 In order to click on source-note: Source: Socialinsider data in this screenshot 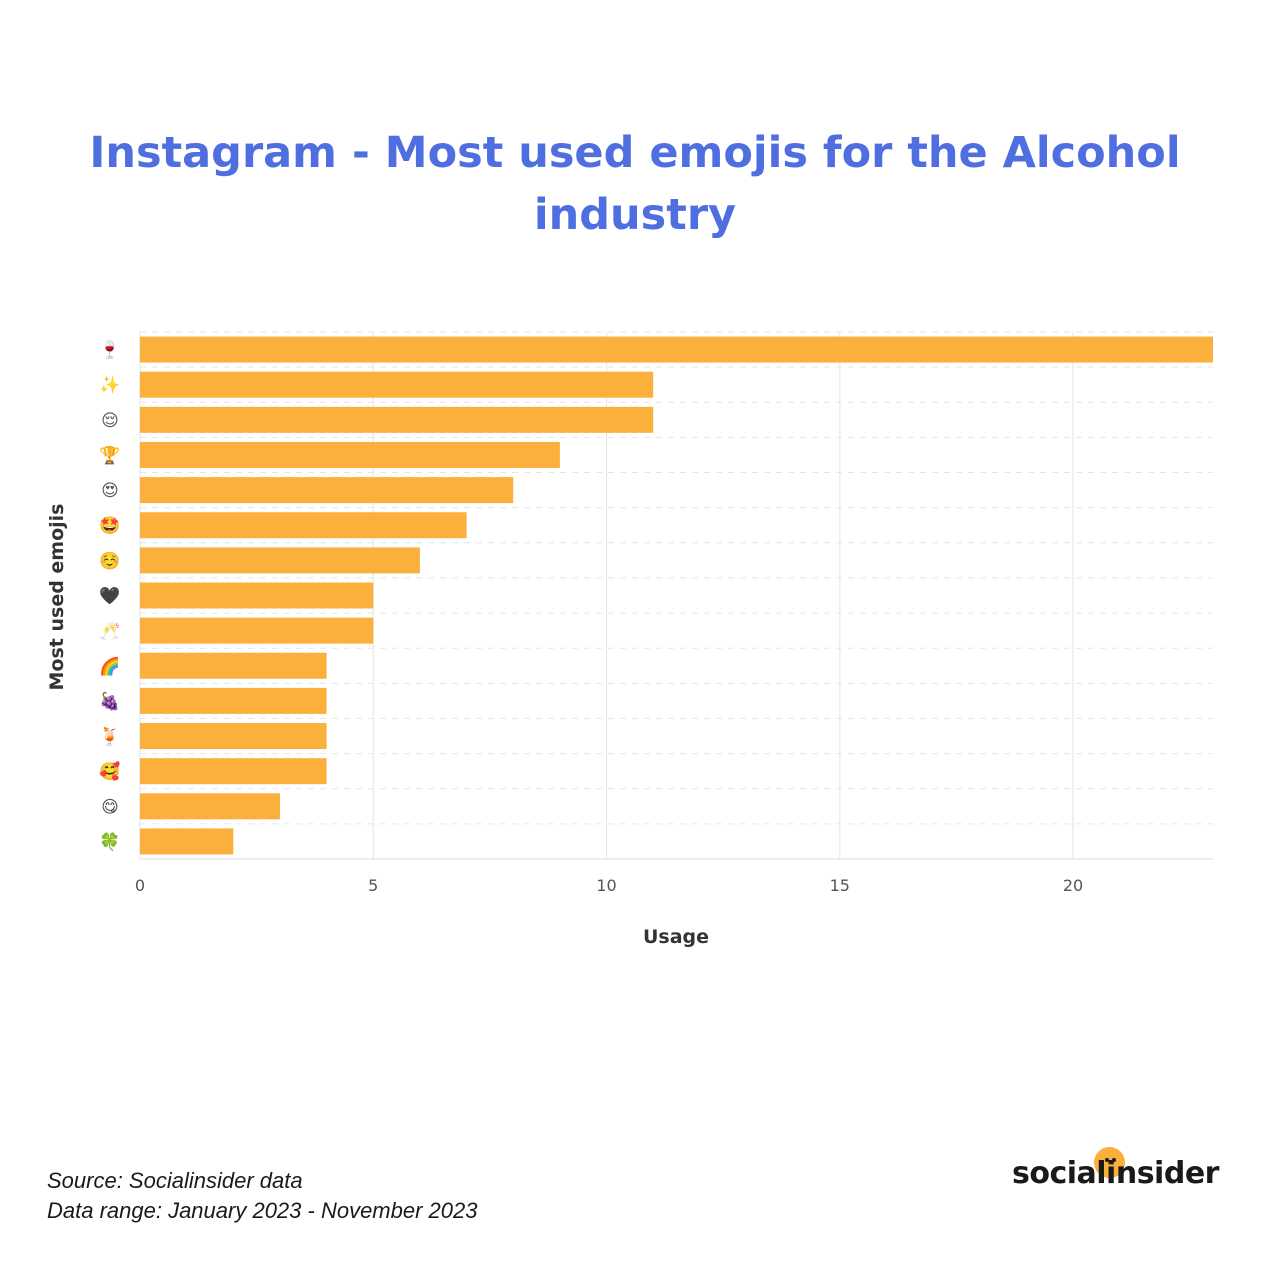, I will do `click(175, 1180)`.